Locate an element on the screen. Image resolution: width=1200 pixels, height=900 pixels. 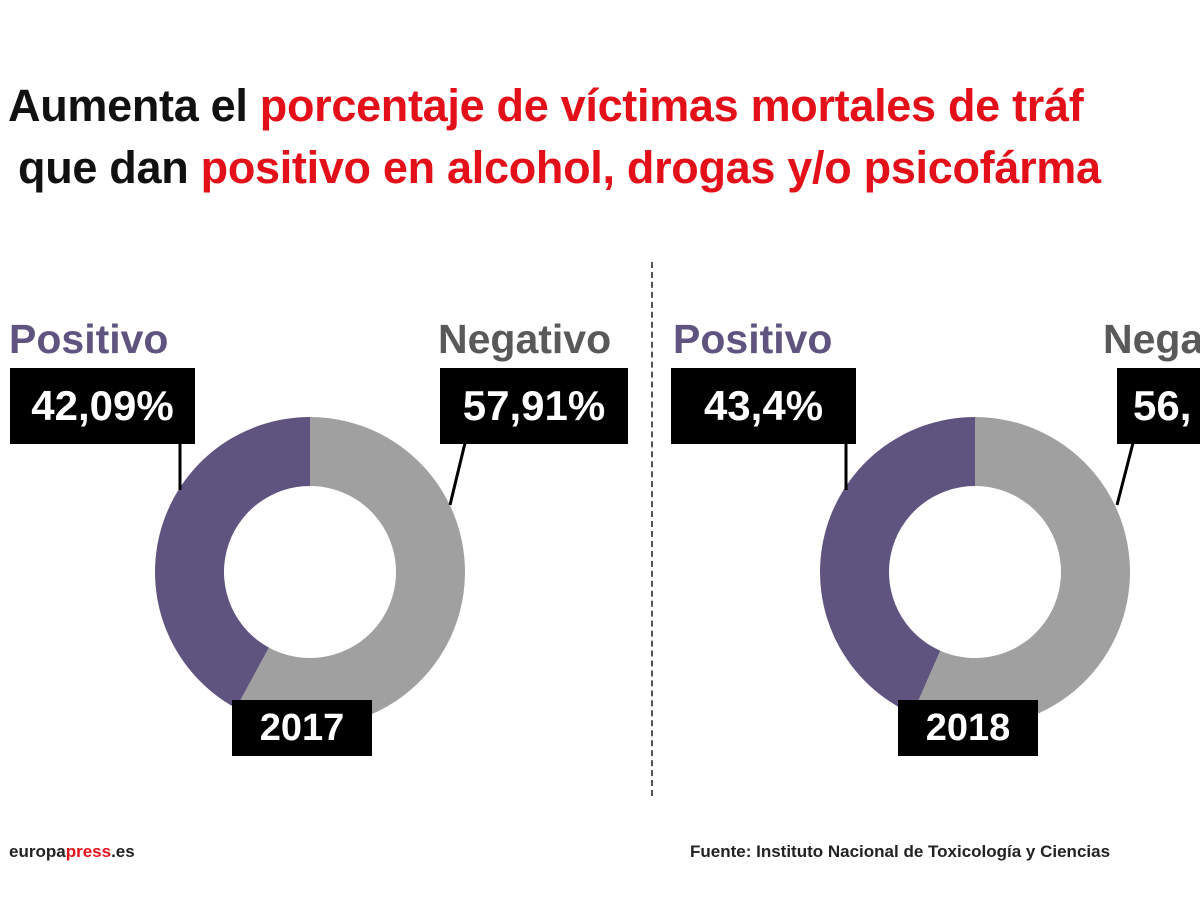
leader-line-negativo-2017 is located at coordinates (457, 474).